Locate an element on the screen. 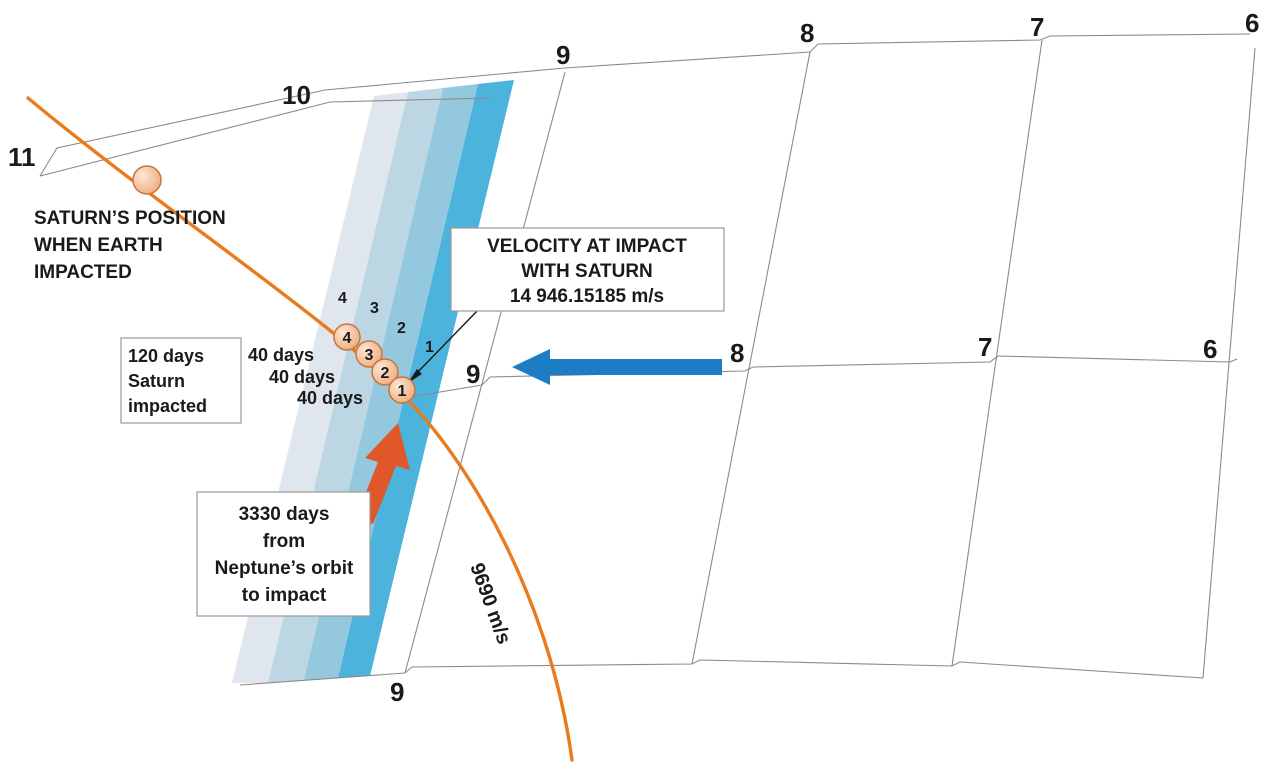 Image resolution: width=1271 pixels, height=768 pixels. band-number-1: 1 is located at coordinates (429, 347).